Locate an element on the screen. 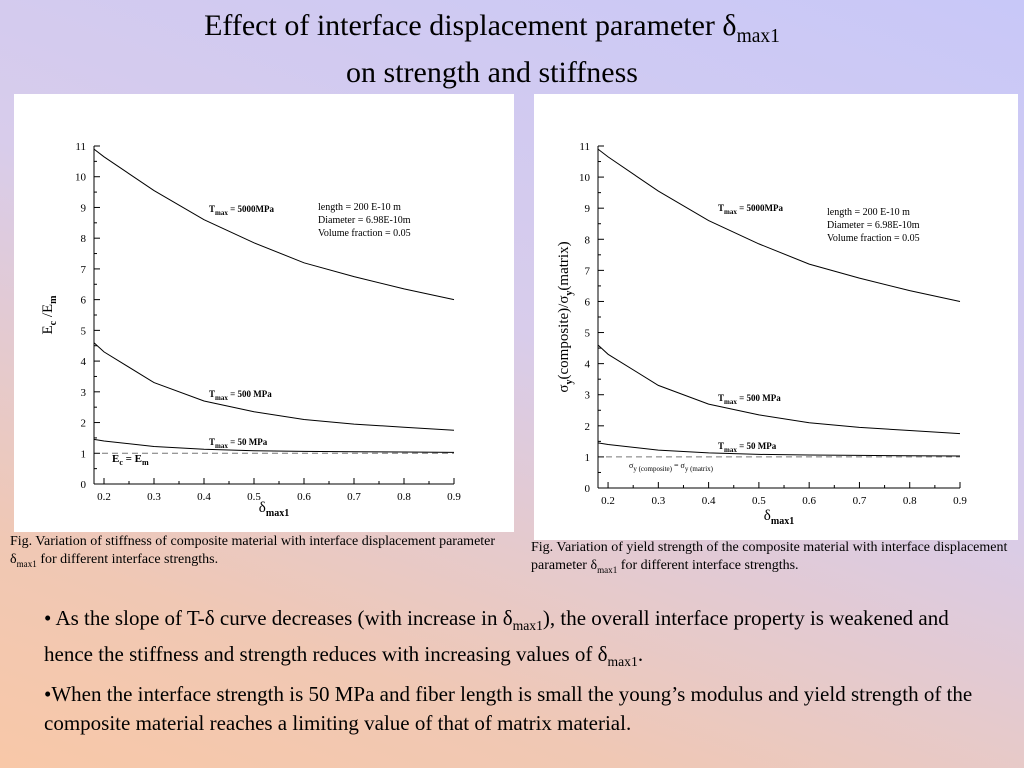 The width and height of the screenshot is (1024, 768). y-axis-label: σy(composite)/σy(matrix) is located at coordinates (565, 316).